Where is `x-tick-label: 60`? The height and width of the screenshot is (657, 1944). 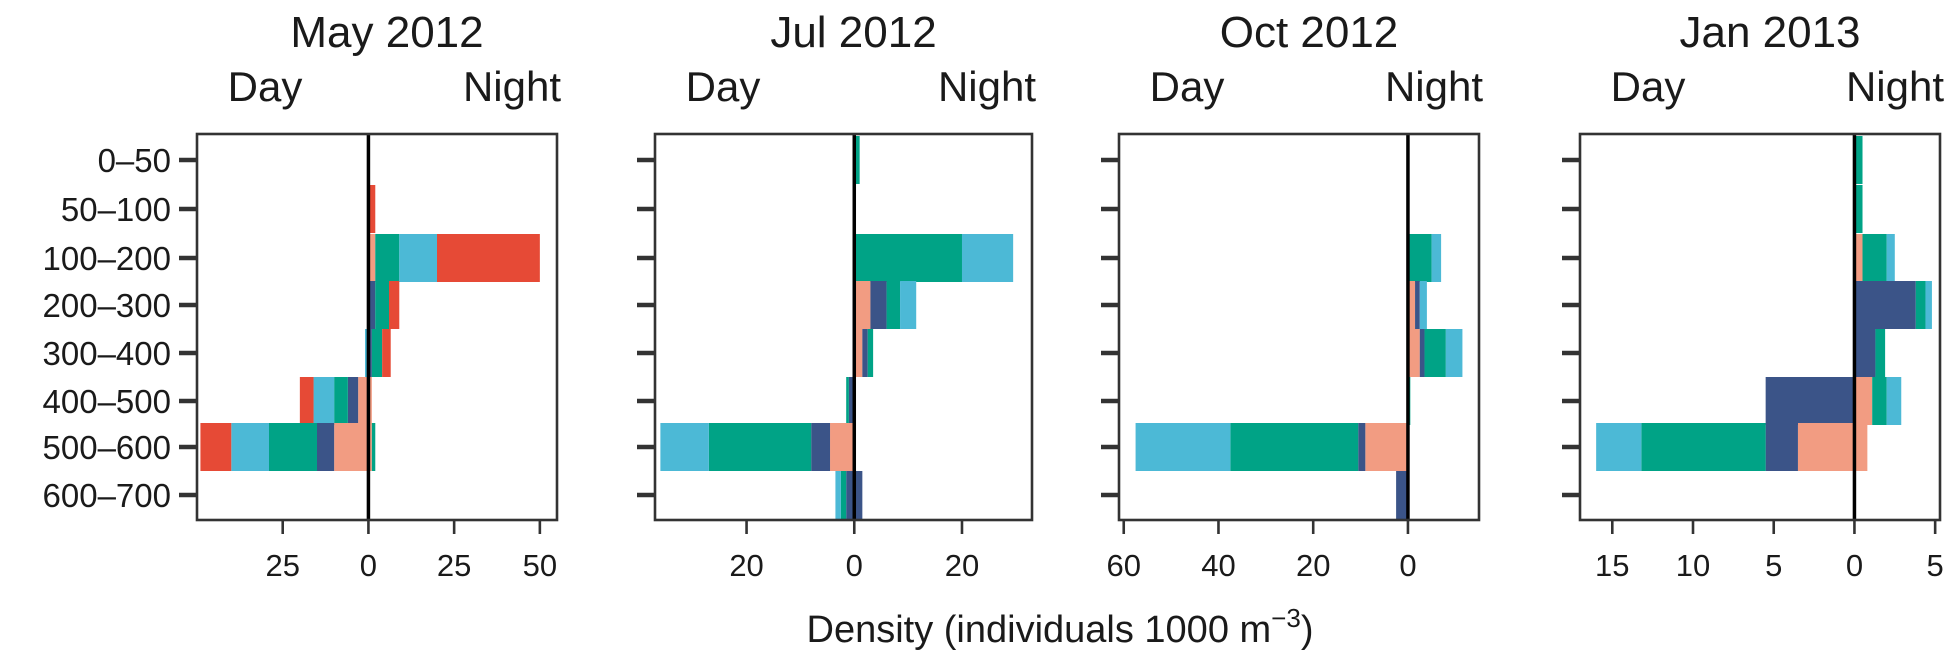
x-tick-label: 60 is located at coordinates (1123, 565).